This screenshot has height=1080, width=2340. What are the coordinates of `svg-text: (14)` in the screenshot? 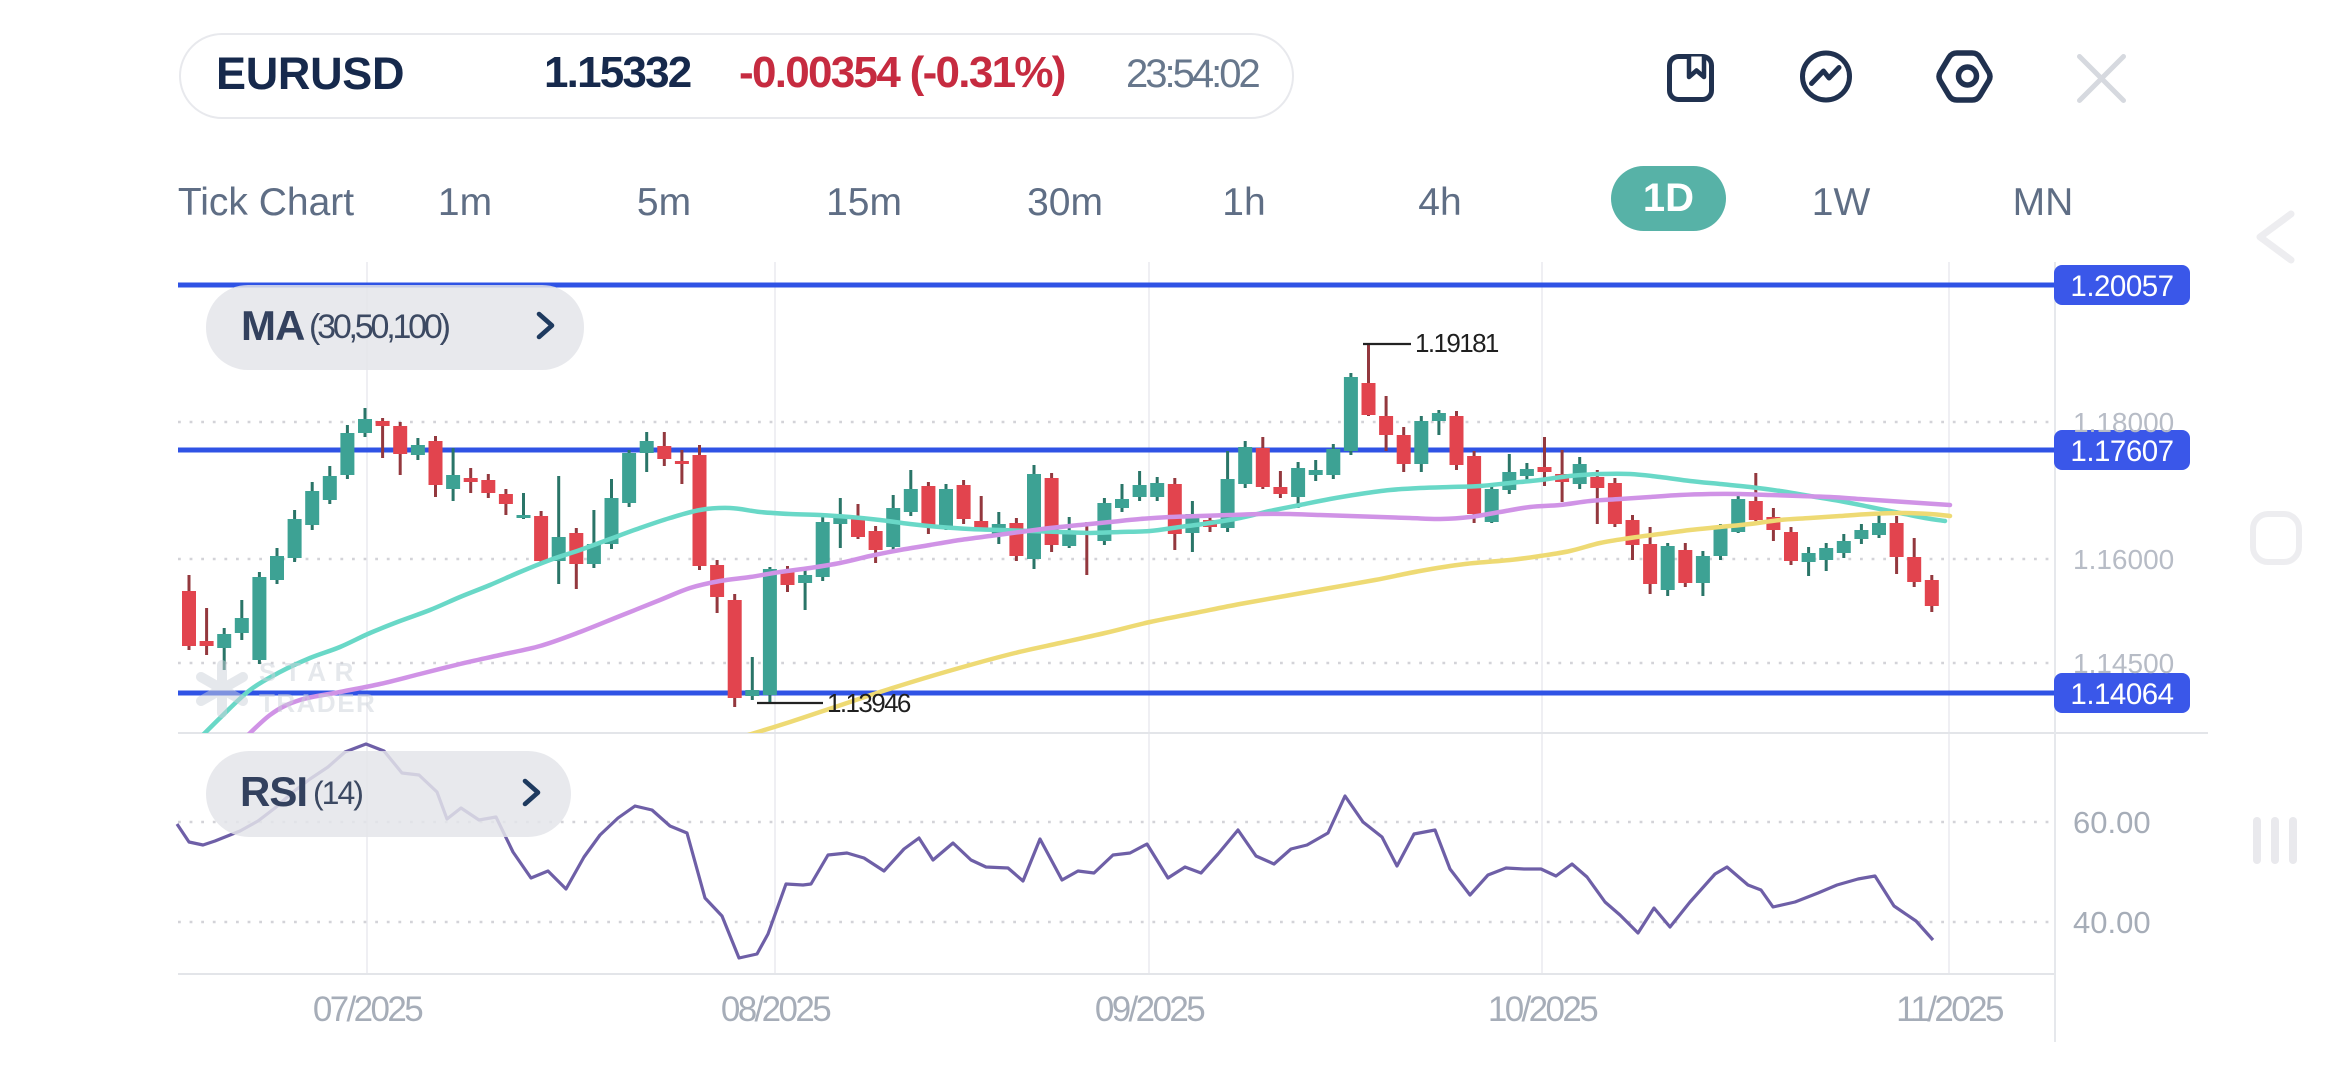 It's located at (337, 793).